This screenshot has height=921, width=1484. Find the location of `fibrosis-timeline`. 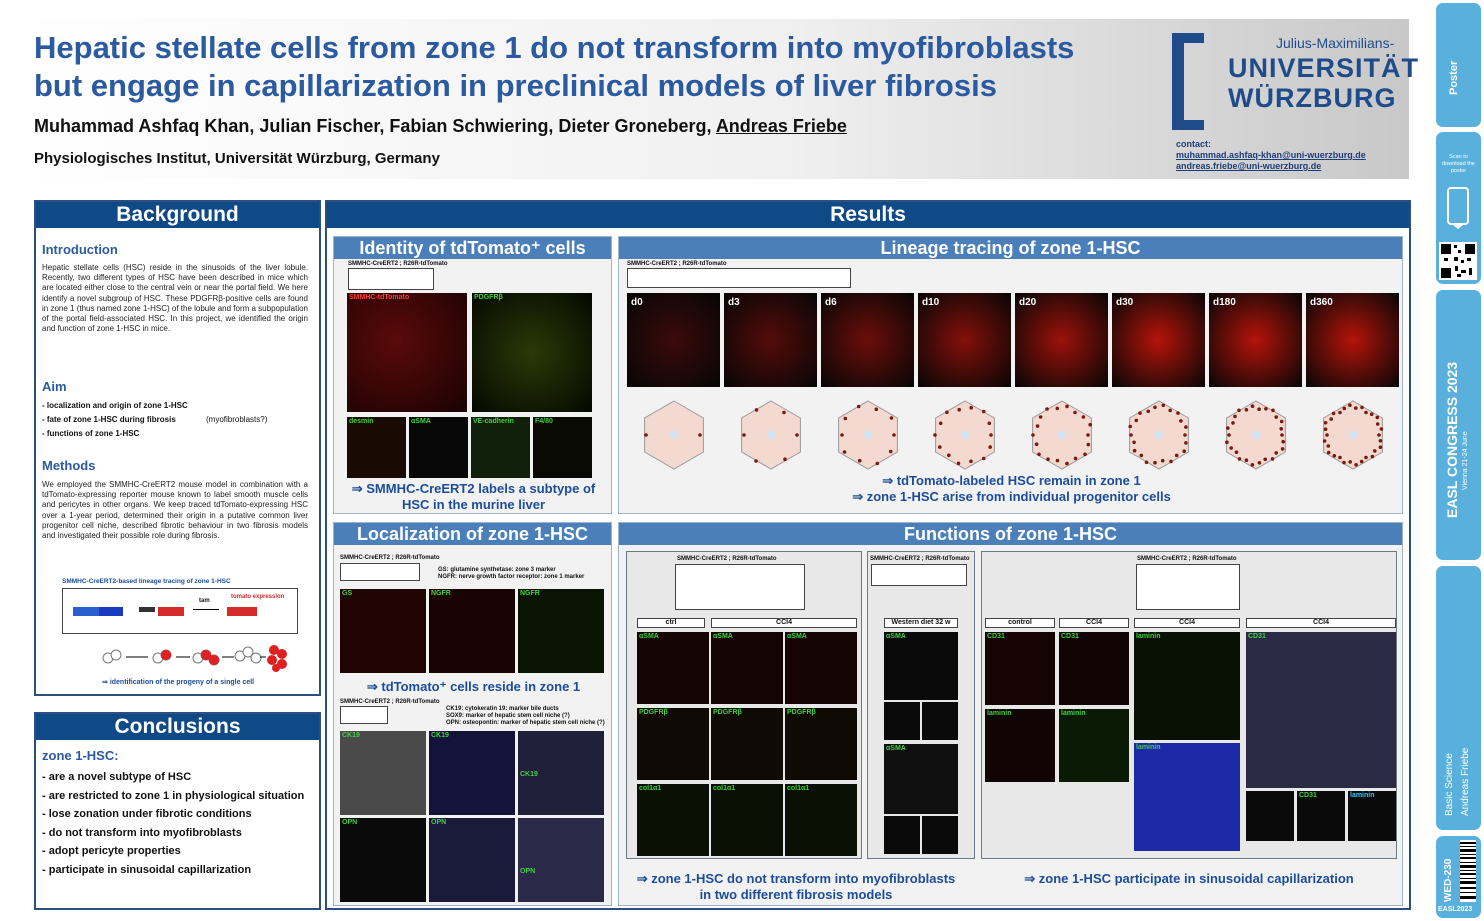

fibrosis-timeline is located at coordinates (740, 587).